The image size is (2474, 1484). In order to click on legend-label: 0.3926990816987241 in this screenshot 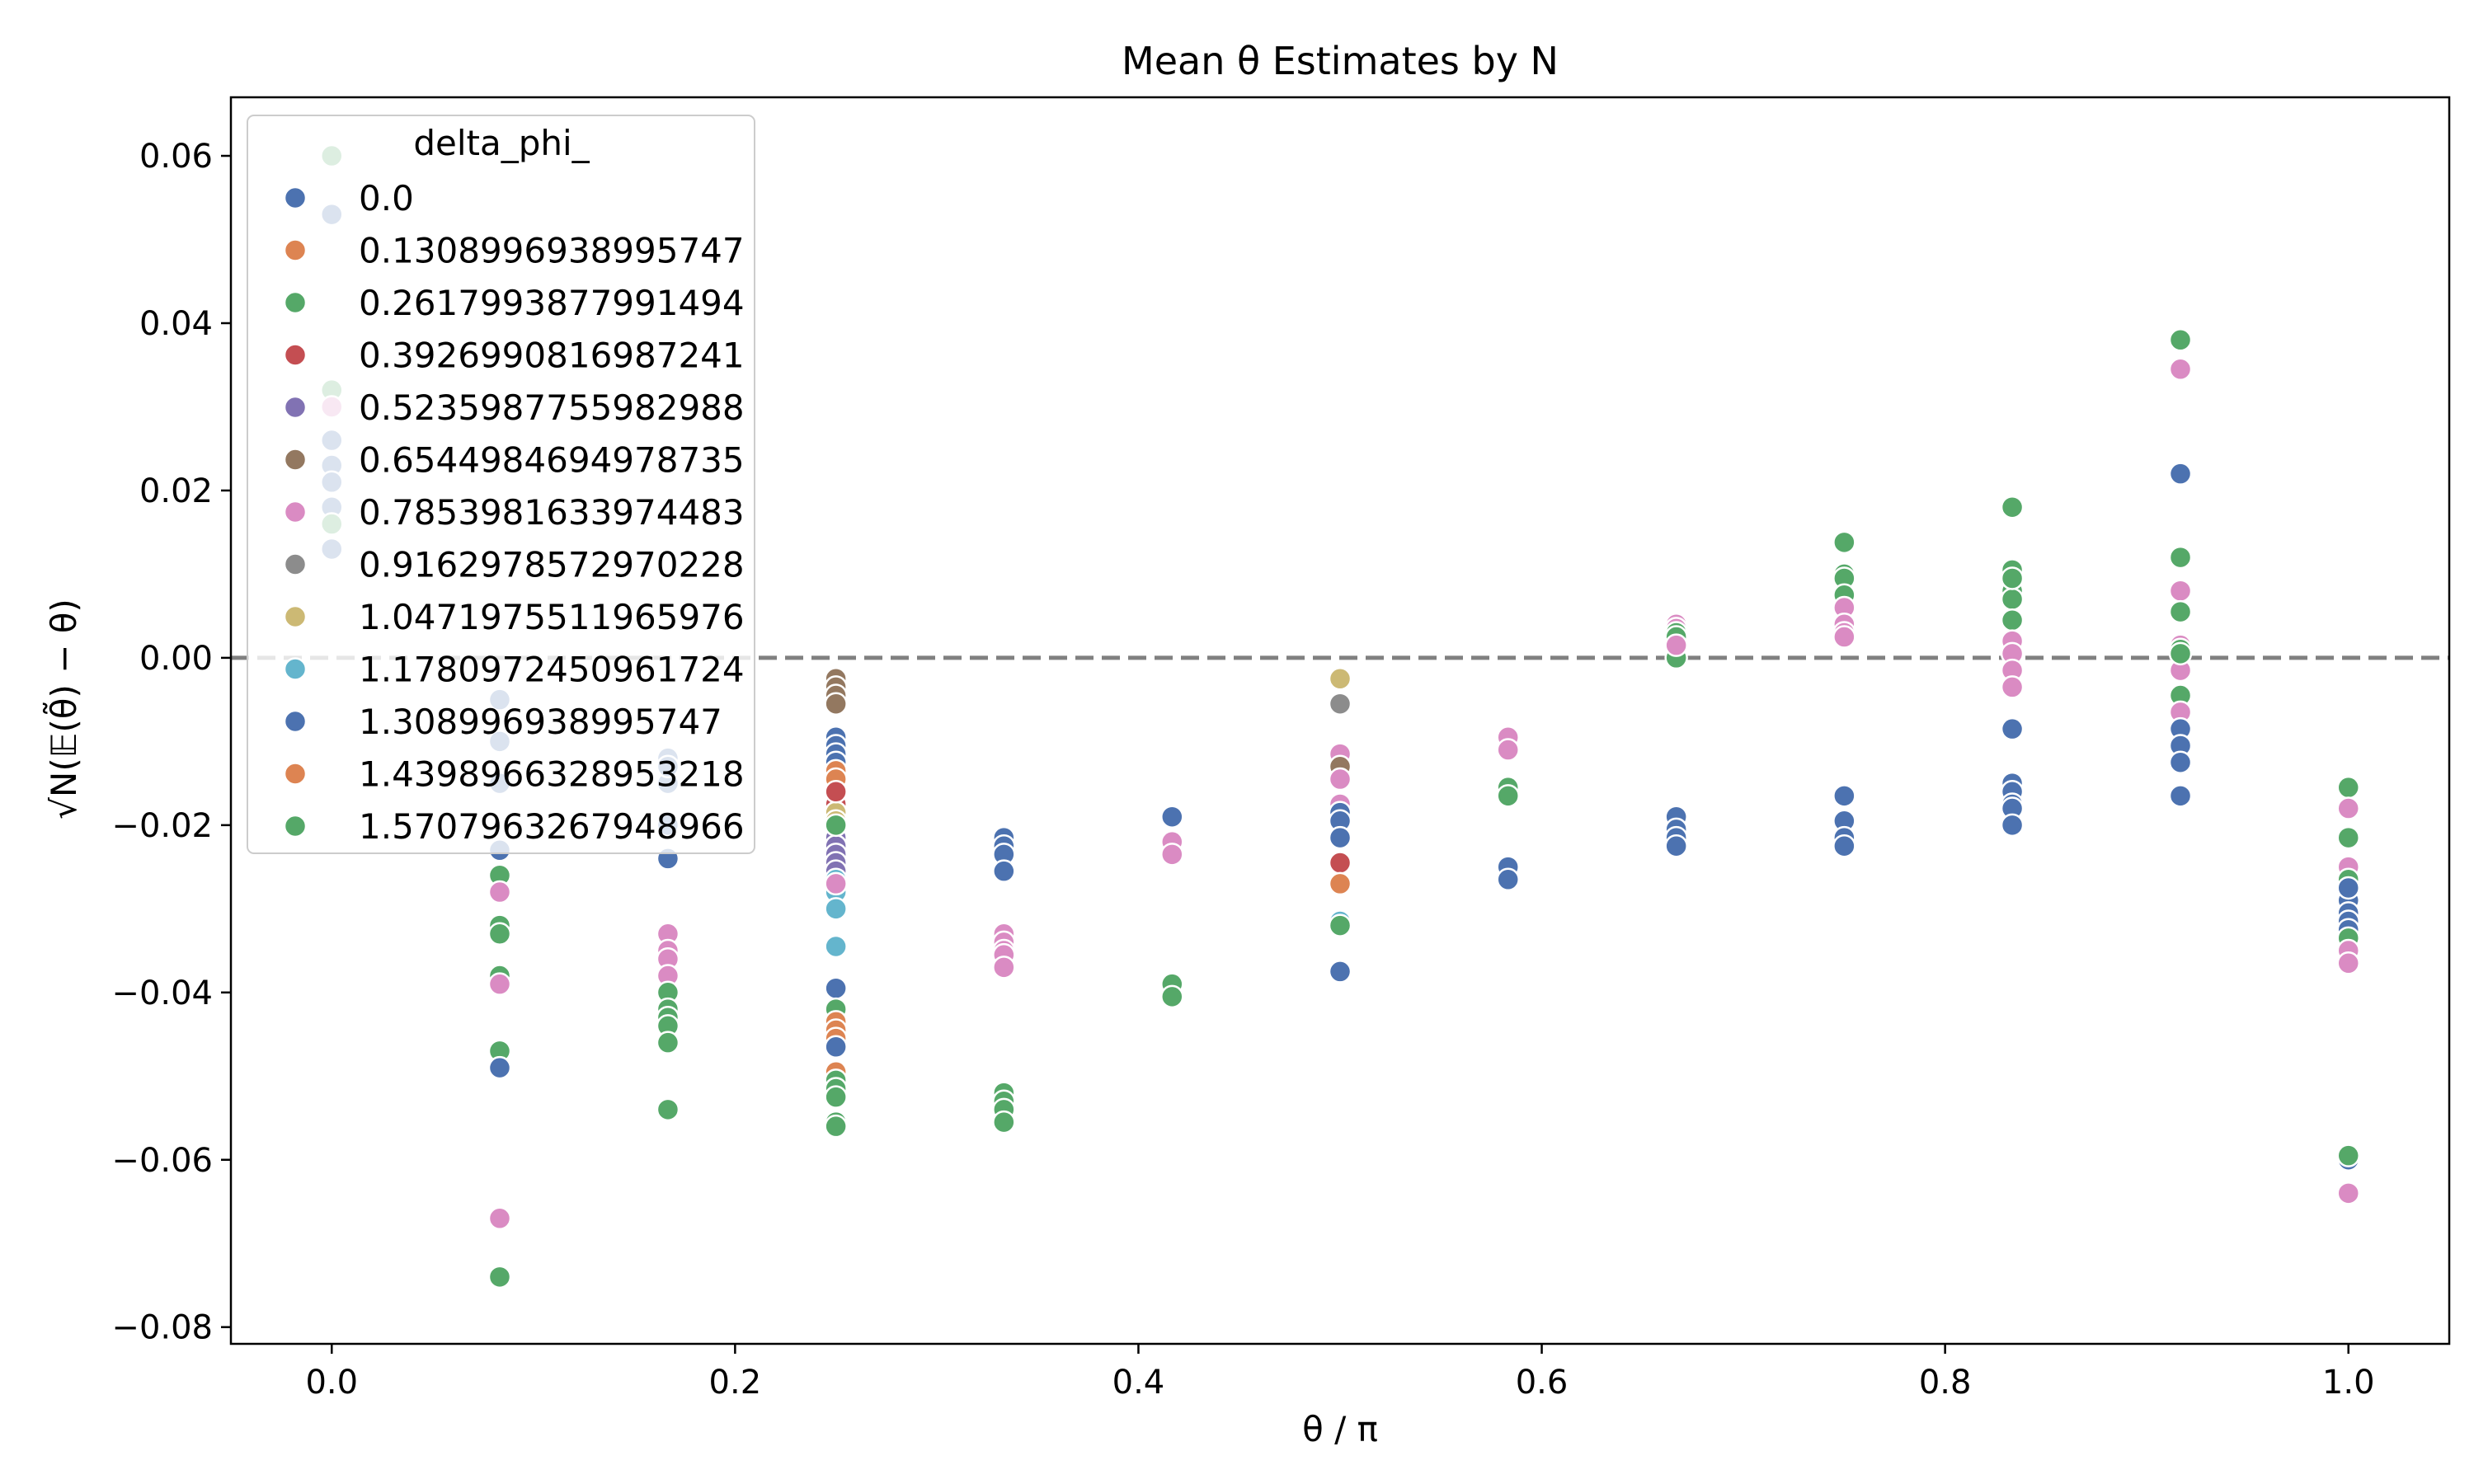, I will do `click(552, 356)`.